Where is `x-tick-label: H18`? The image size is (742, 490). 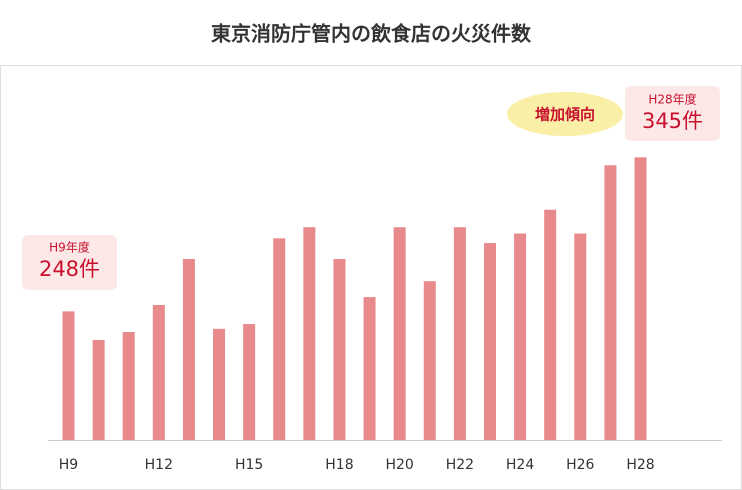 x-tick-label: H18 is located at coordinates (339, 465).